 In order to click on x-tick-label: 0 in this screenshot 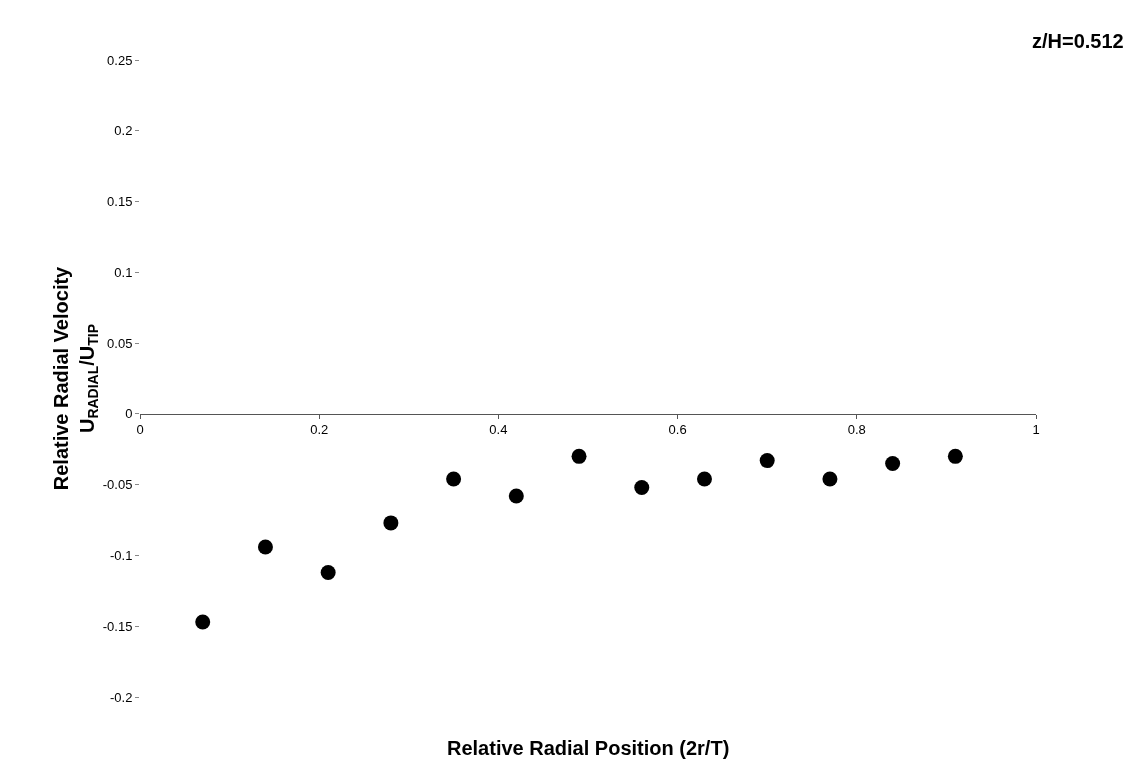, I will do `click(140, 430)`.